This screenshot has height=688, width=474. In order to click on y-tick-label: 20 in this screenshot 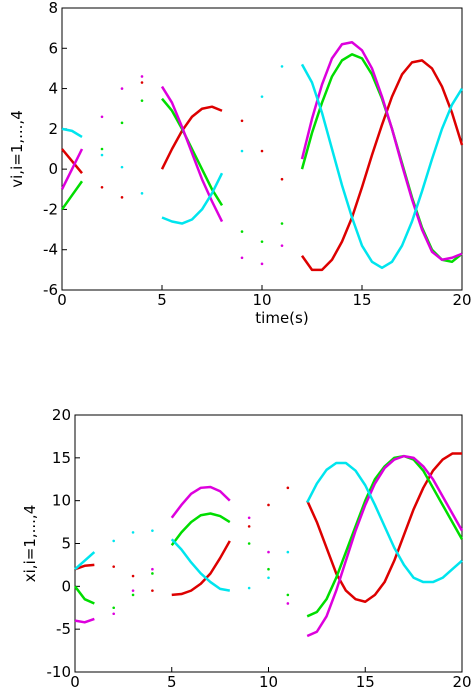, I will do `click(61, 415)`.